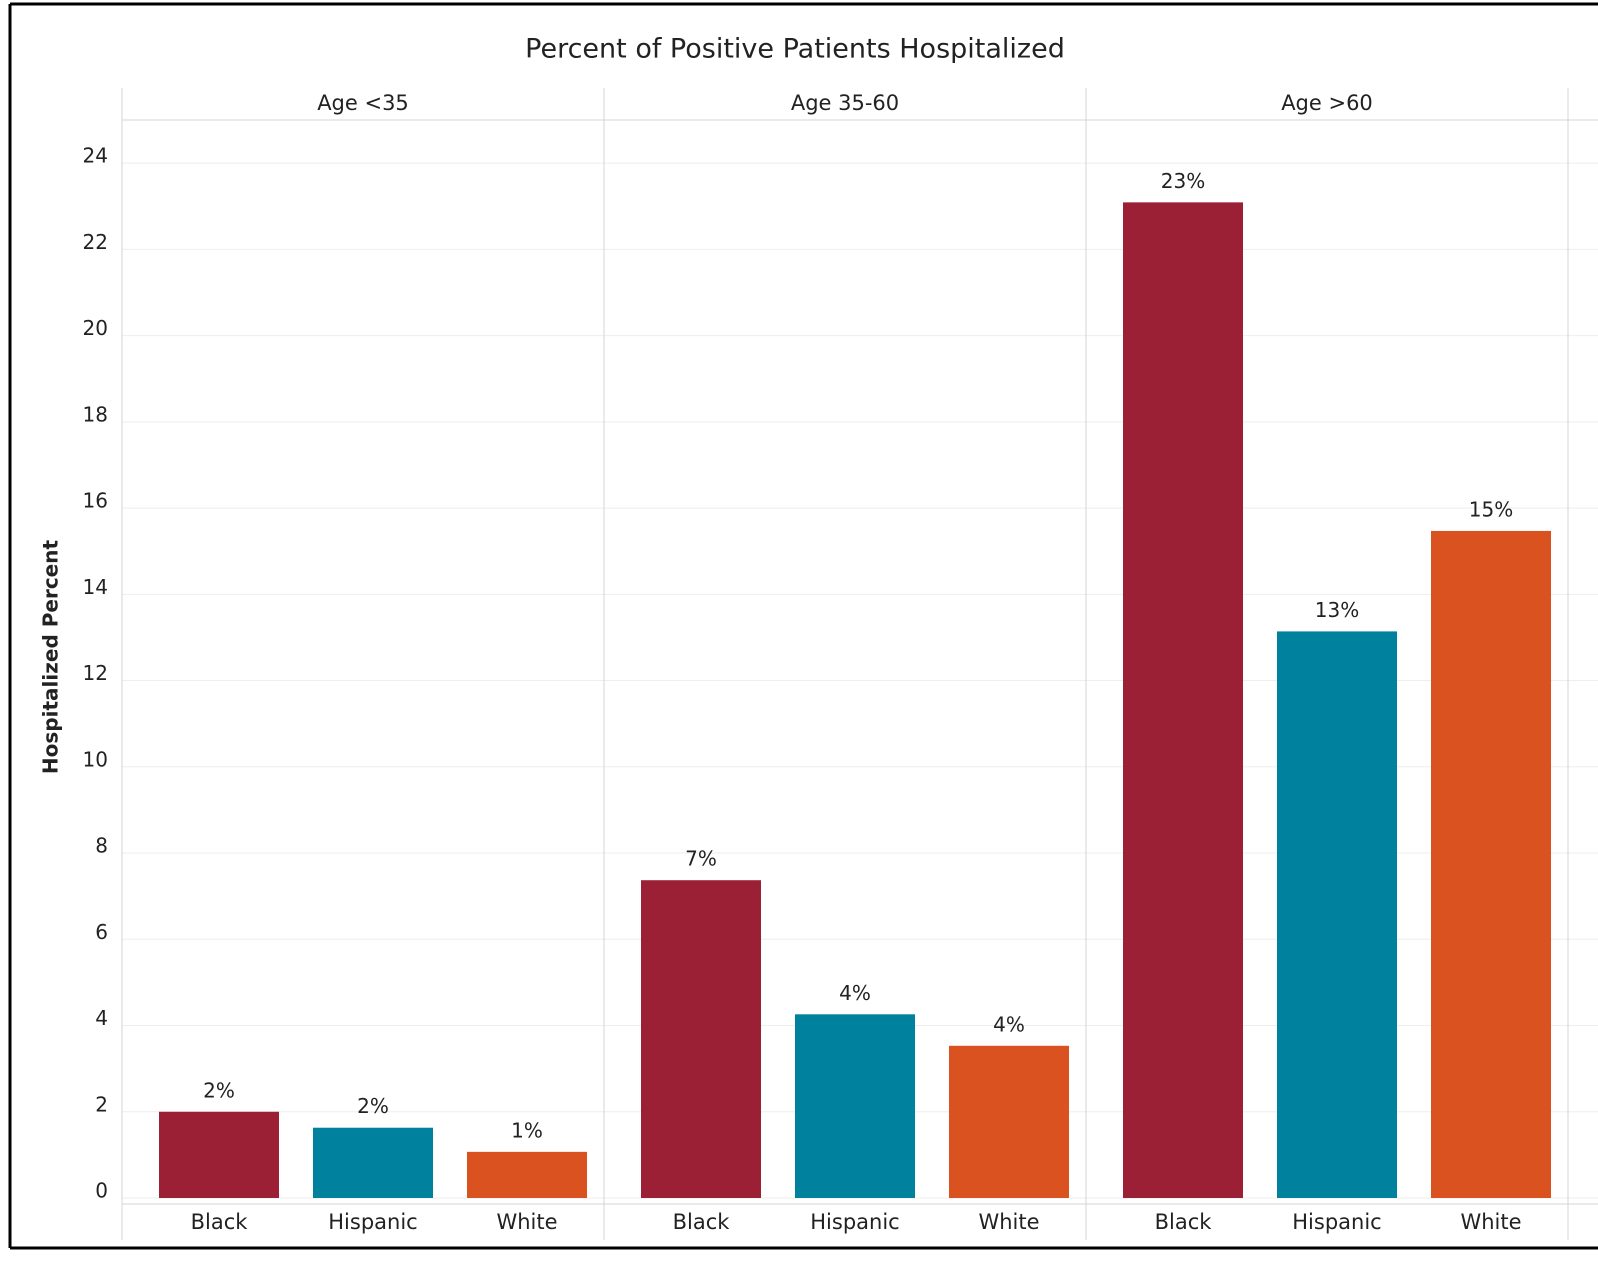 The width and height of the screenshot is (1598, 1273). Describe the element at coordinates (527, 1130) in the screenshot. I see `value-label: 1%` at that location.